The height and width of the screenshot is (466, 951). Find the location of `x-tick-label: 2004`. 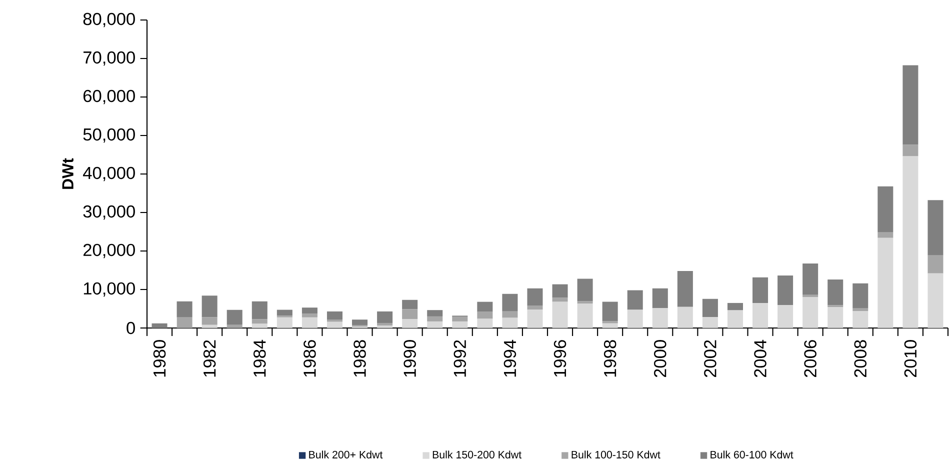

x-tick-label: 2004 is located at coordinates (760, 359).